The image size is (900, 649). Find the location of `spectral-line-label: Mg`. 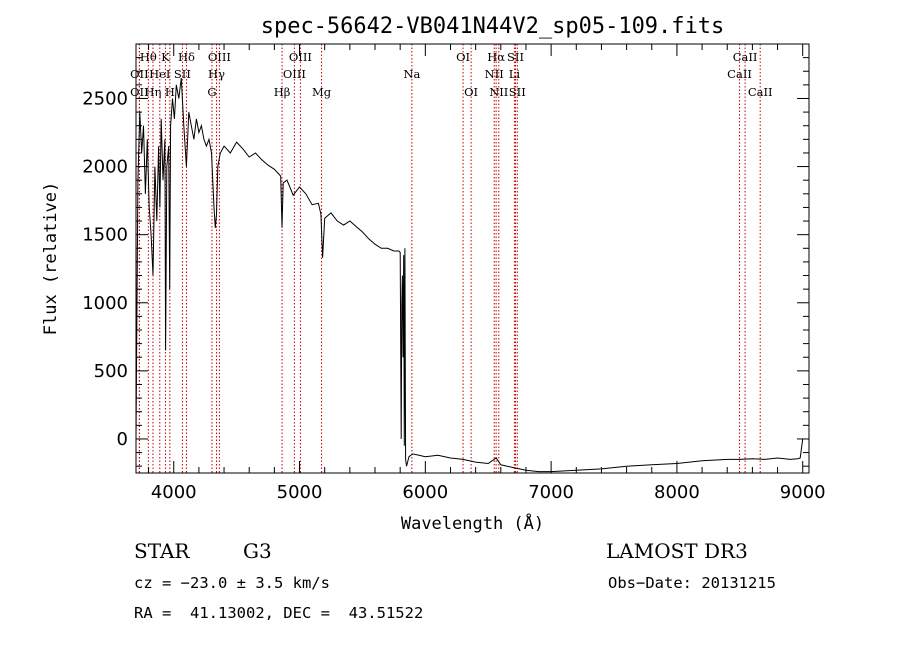

spectral-line-label: Mg is located at coordinates (322, 92).